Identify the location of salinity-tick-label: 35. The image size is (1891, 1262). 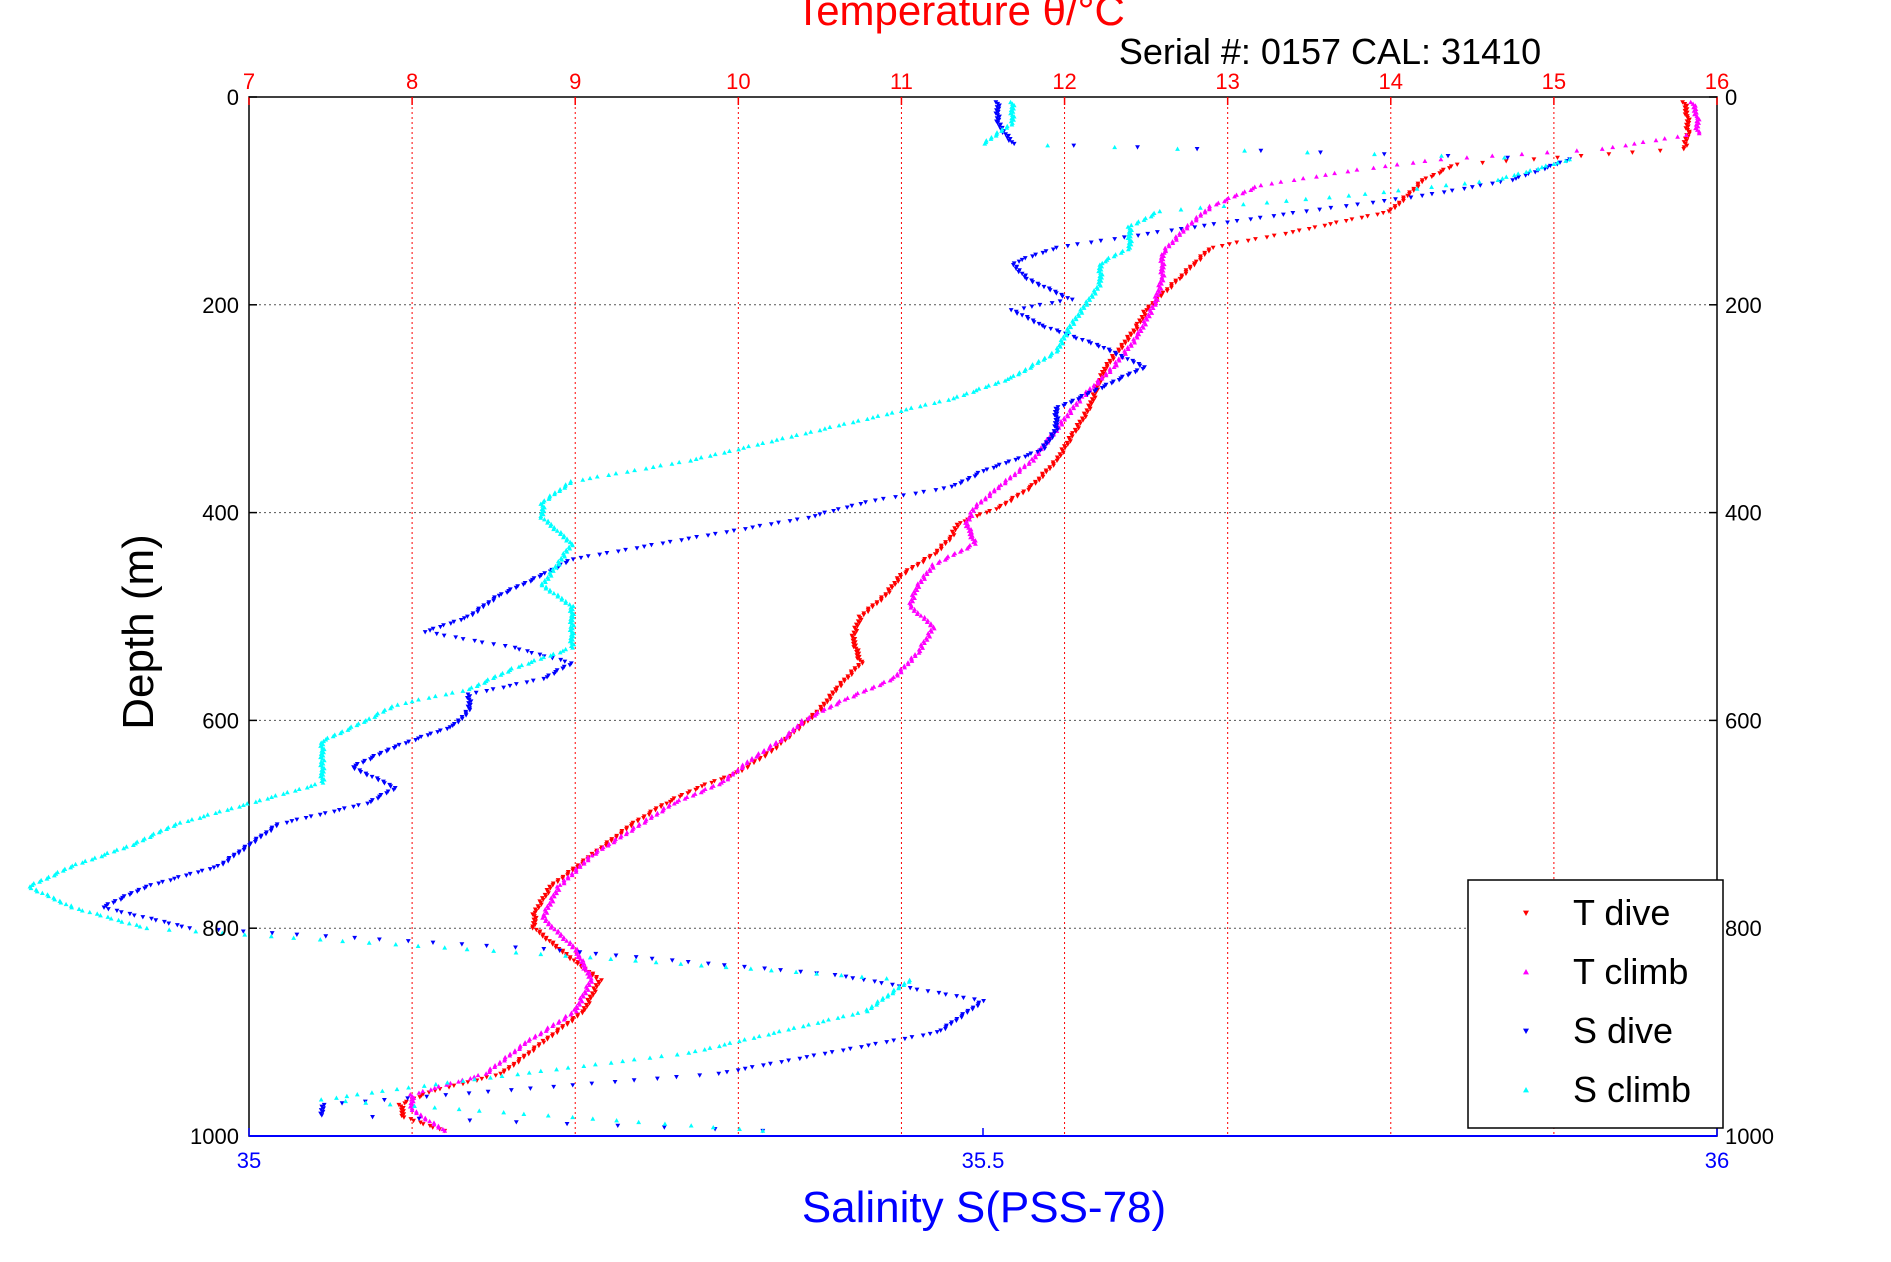
(249, 1160).